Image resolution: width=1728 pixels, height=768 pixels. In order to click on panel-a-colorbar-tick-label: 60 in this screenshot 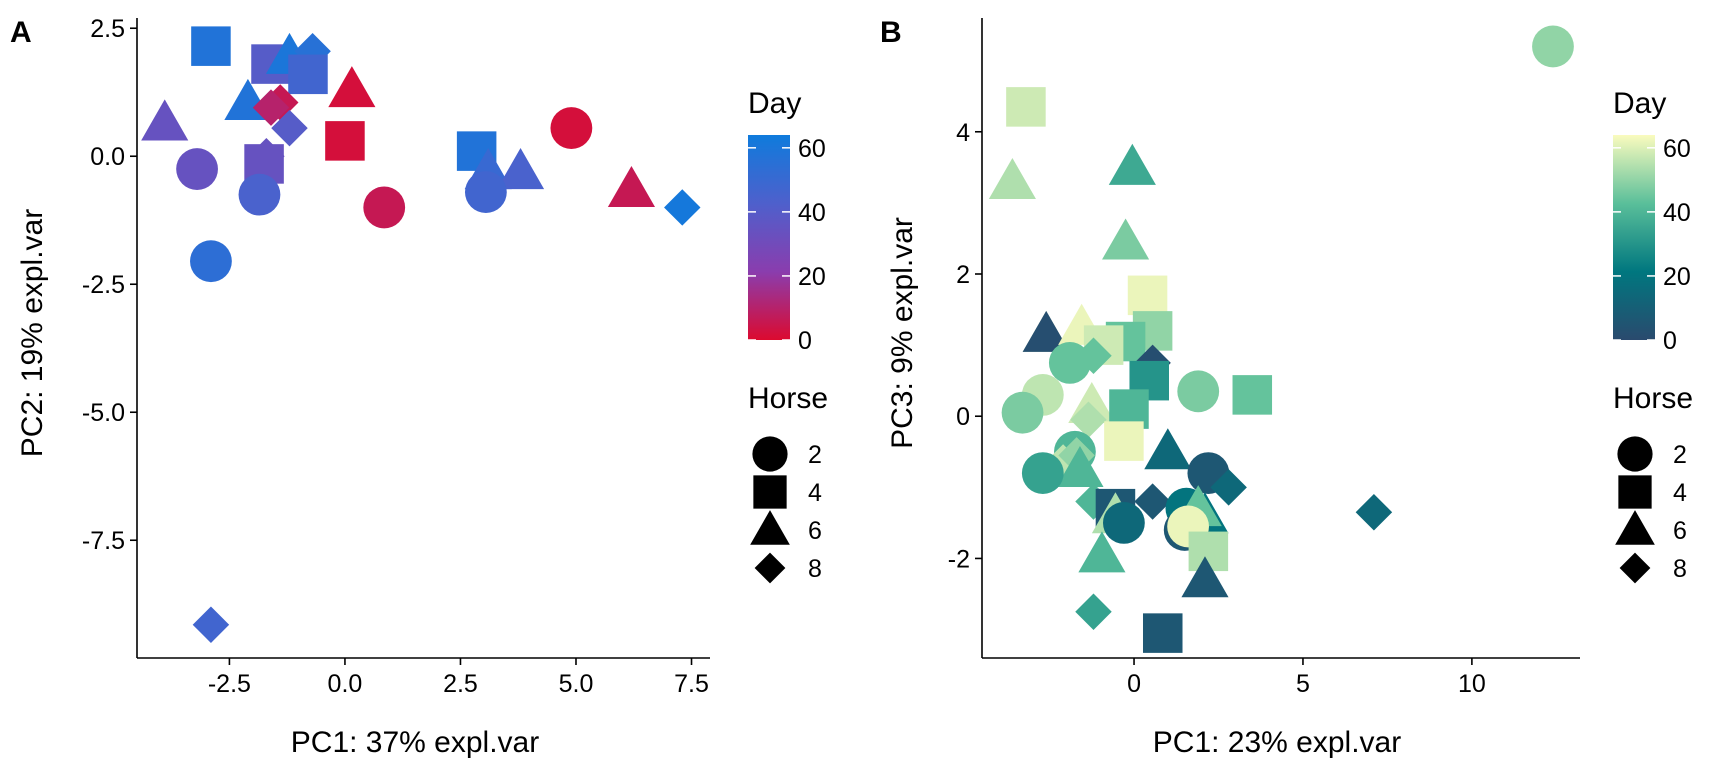, I will do `click(812, 149)`.